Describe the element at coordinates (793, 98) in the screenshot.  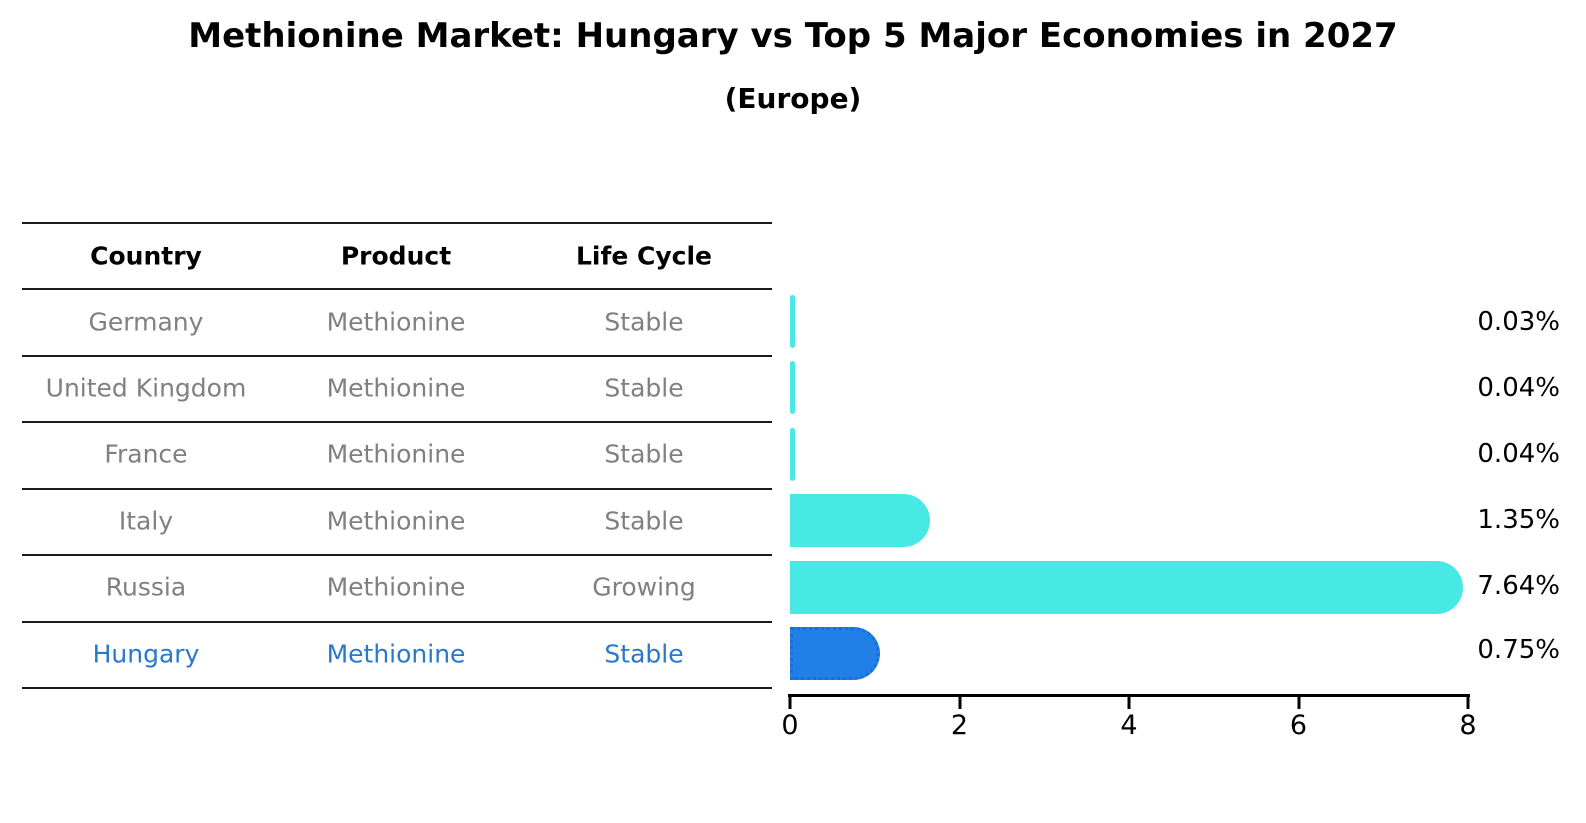
I see `chart-subtitle: (Europe)` at that location.